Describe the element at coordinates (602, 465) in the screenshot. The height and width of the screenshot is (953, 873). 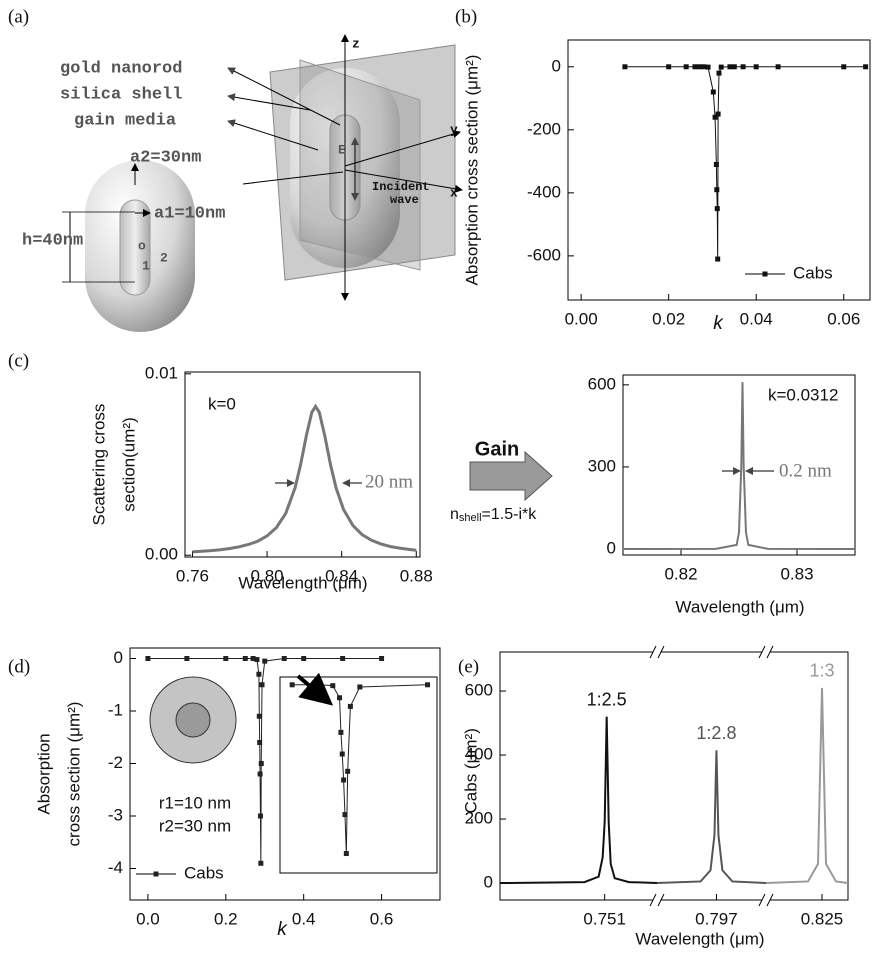
I see `y-tick-label: 300` at that location.